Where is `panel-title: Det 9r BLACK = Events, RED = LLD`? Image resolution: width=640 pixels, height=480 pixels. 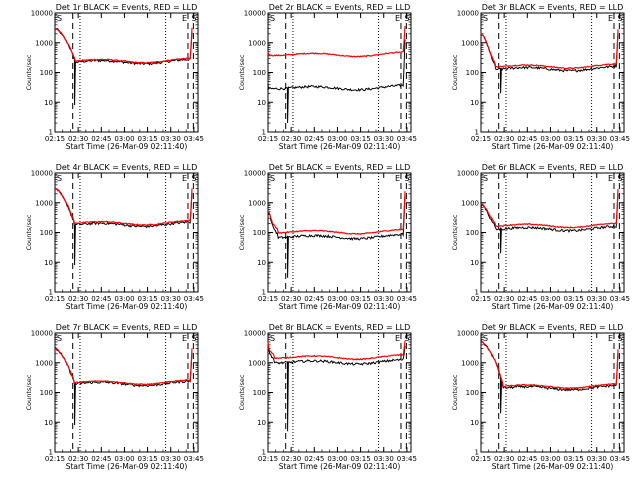 panel-title: Det 9r BLACK = Events, RED = LLD is located at coordinates (553, 327).